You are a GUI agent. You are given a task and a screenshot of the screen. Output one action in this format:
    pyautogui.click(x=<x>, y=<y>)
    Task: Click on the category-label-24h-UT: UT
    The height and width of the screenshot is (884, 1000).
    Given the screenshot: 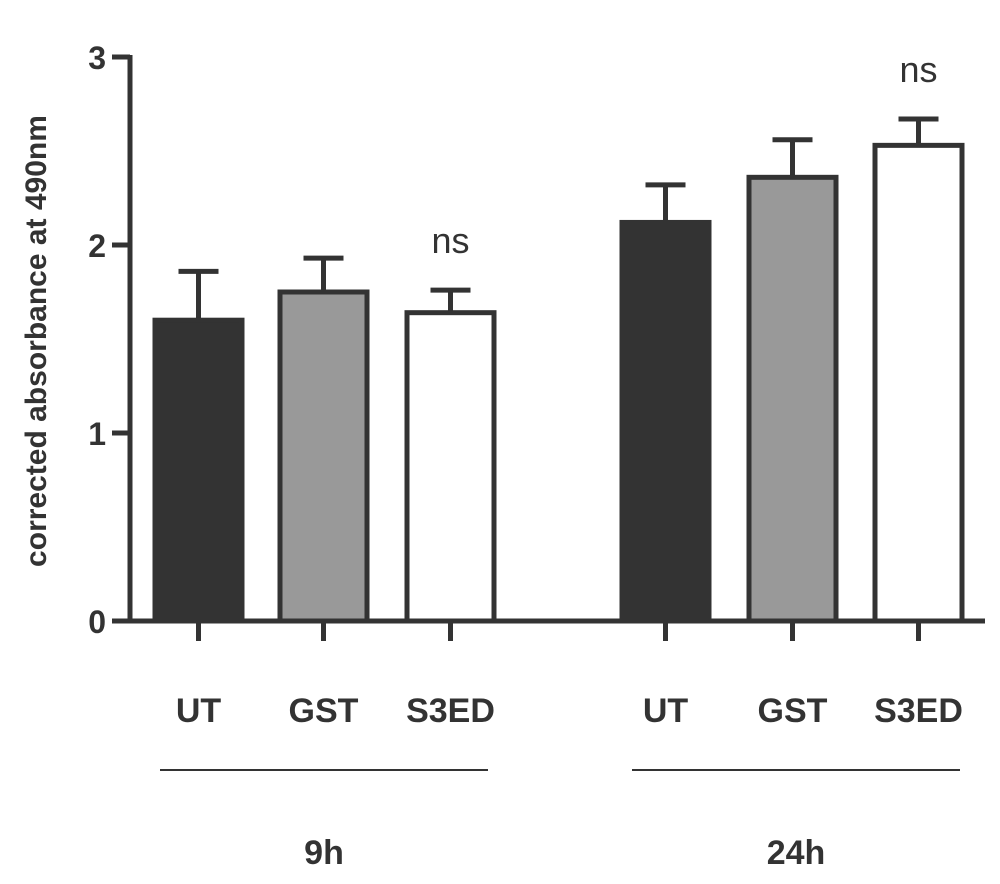 What is the action you would take?
    pyautogui.click(x=666, y=711)
    